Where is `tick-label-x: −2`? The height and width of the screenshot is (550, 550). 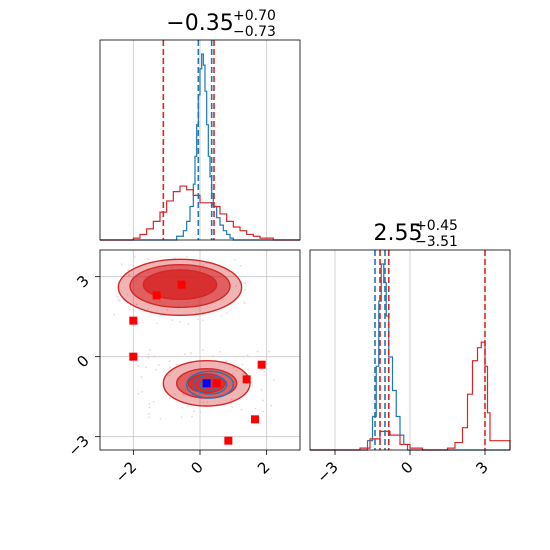
tick-label-x: −2 is located at coordinates (126, 472).